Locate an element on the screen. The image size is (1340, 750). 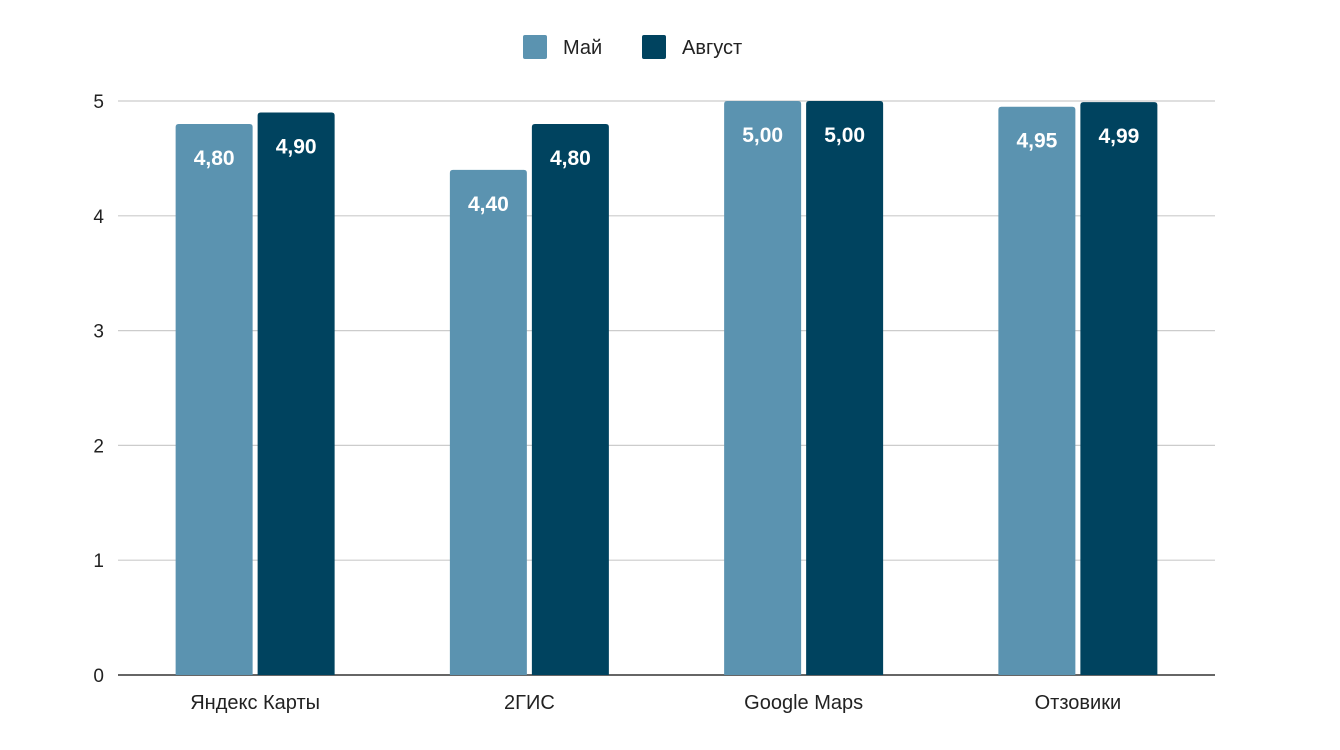
x-tick-label: 2ГИС is located at coordinates (529, 703).